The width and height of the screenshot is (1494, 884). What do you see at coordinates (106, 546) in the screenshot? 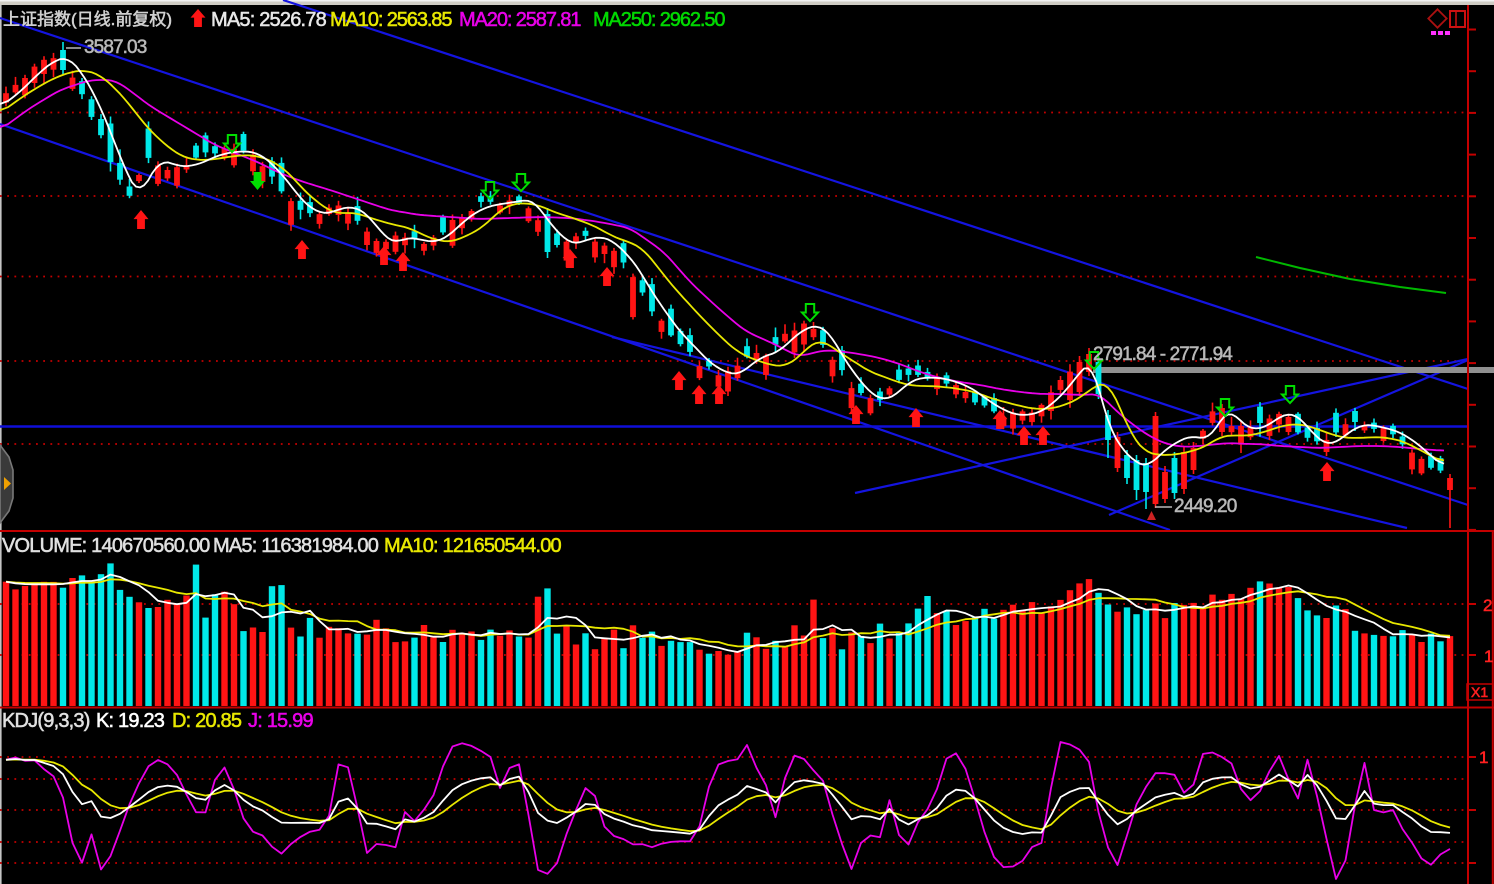
I see `svg-text: VOLUME: 140670560.00` at bounding box center [106, 546].